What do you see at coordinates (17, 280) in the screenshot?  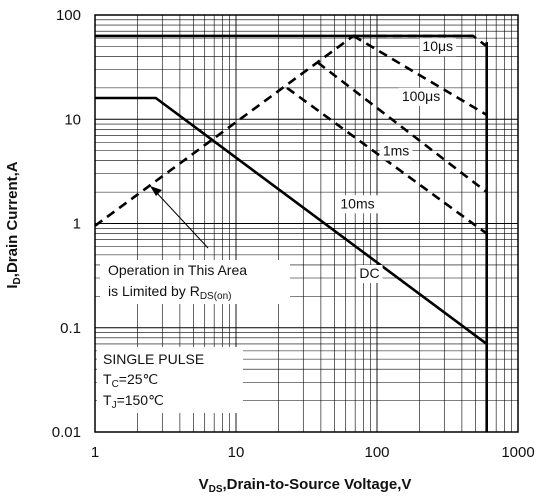 I see `y-axis-title-sub: D` at bounding box center [17, 280].